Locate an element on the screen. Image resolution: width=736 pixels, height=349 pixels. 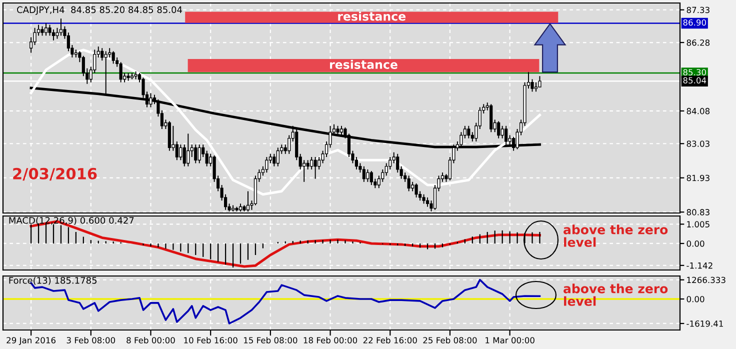
y-tick-label: 83.03 is located at coordinates (698, 143).